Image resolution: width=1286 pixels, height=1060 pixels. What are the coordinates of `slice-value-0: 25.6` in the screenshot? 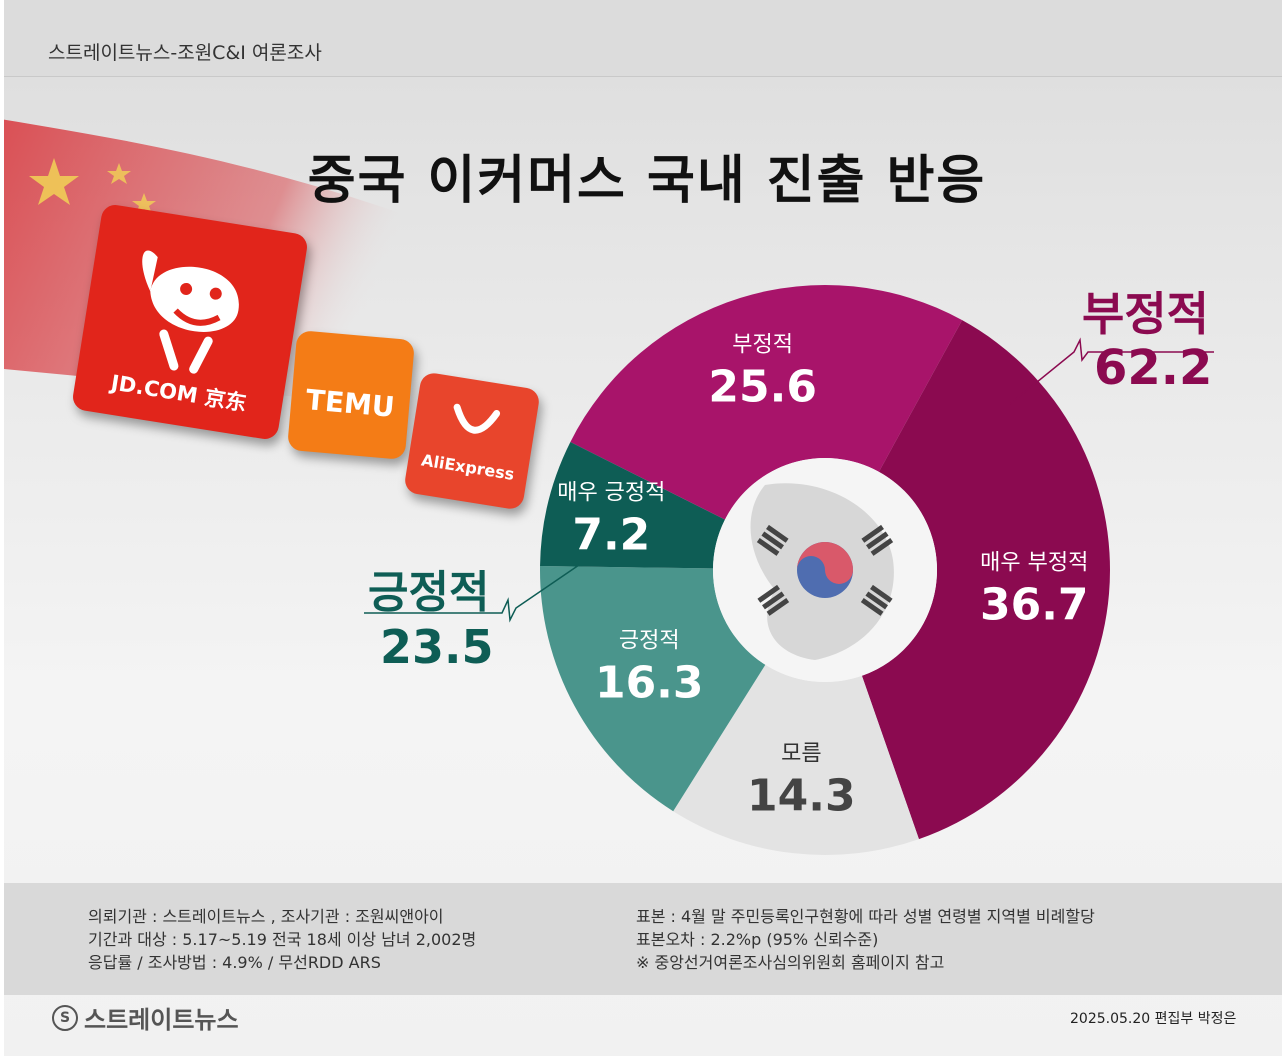 It's located at (762, 386).